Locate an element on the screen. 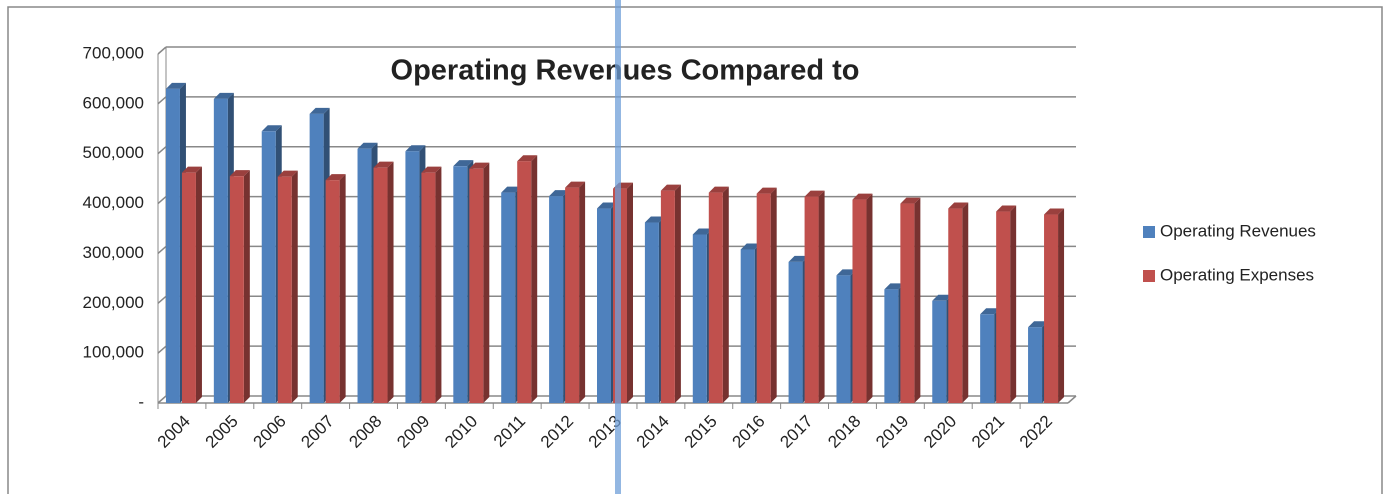 This screenshot has height=499, width=1384. y-tick-label: 200,000 is located at coordinates (113, 302).